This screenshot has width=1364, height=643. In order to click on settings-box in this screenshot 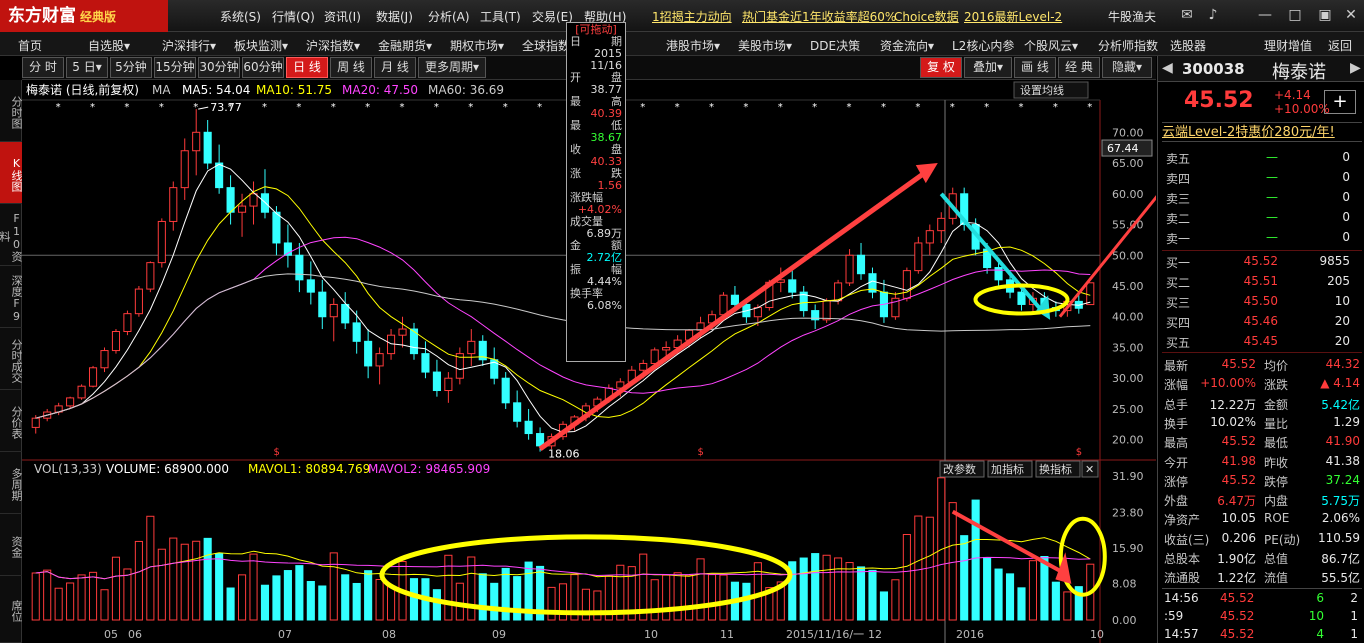, I will do `click(1051, 90)`.